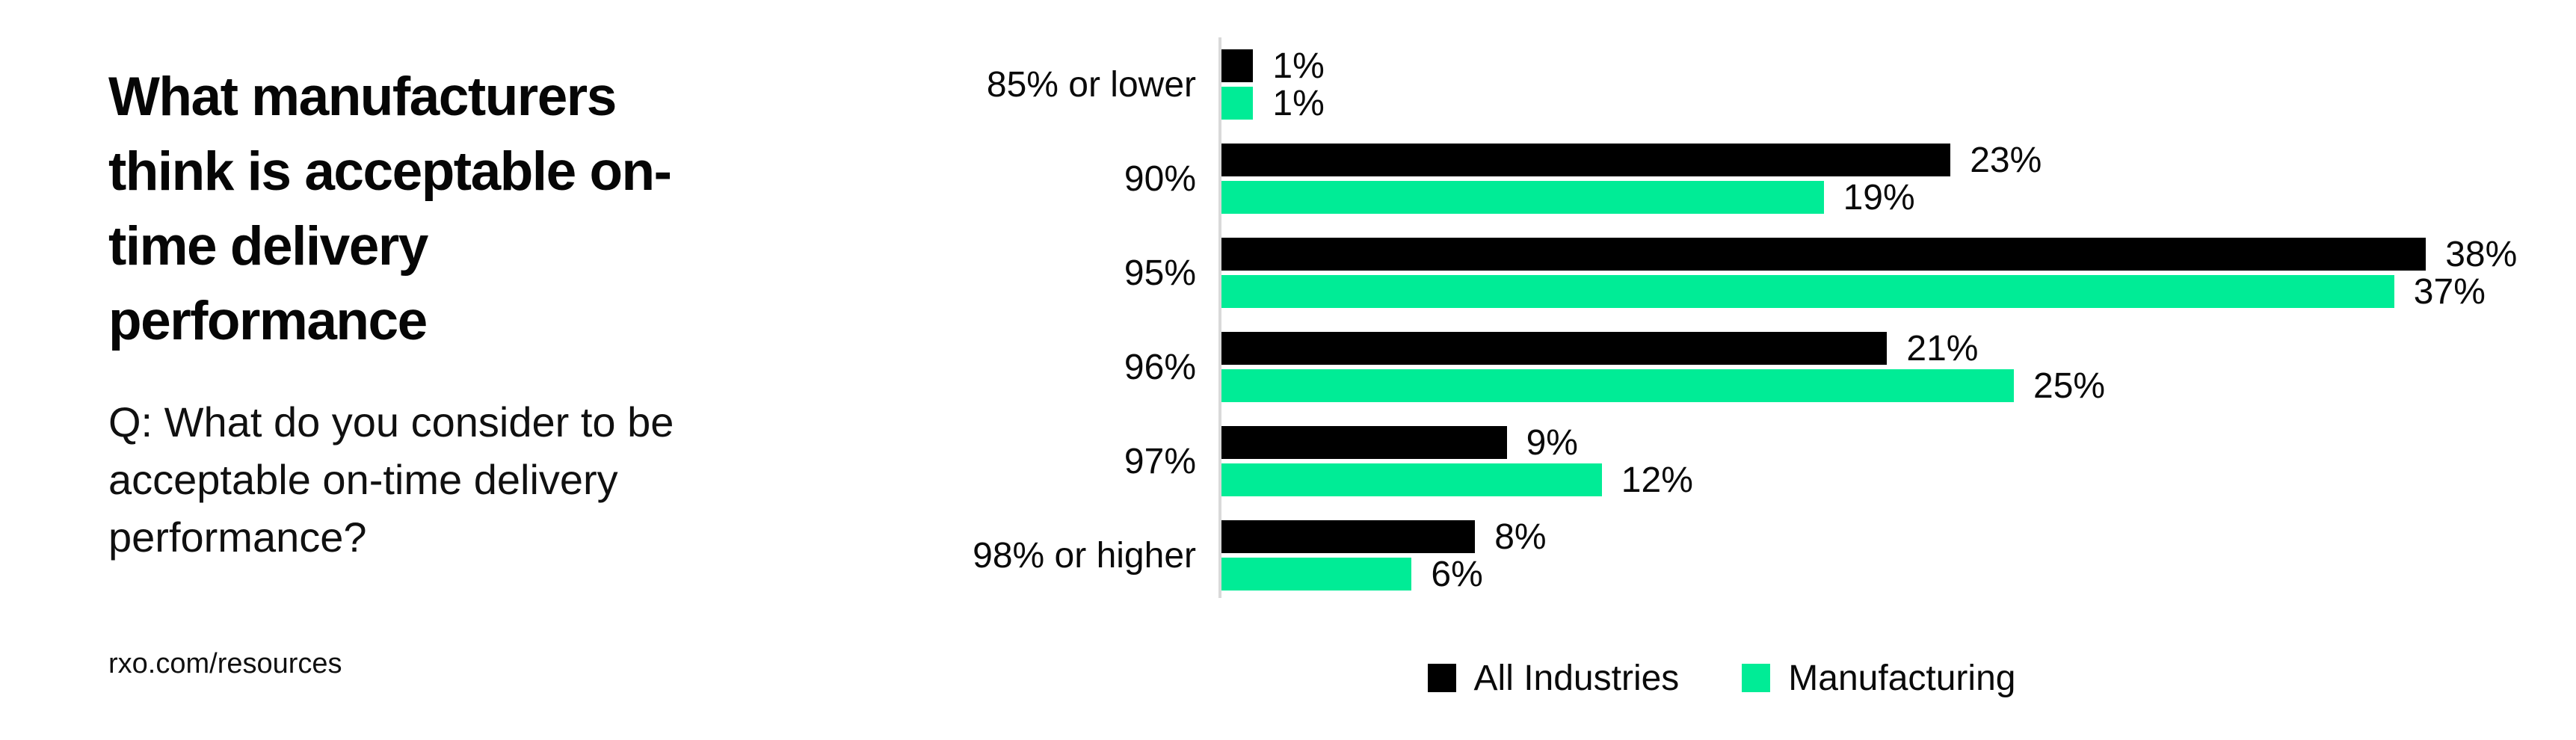 Image resolution: width=2576 pixels, height=740 pixels. I want to click on category-label: 98% or higher, so click(1084, 556).